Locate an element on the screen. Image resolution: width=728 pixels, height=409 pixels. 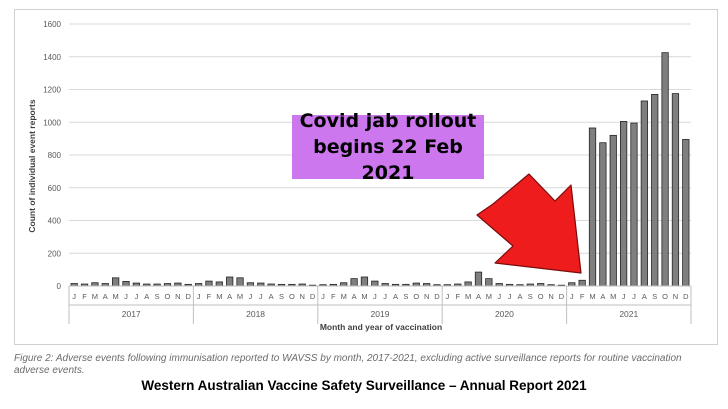
y-tick-label: 200 is located at coordinates (55, 253).